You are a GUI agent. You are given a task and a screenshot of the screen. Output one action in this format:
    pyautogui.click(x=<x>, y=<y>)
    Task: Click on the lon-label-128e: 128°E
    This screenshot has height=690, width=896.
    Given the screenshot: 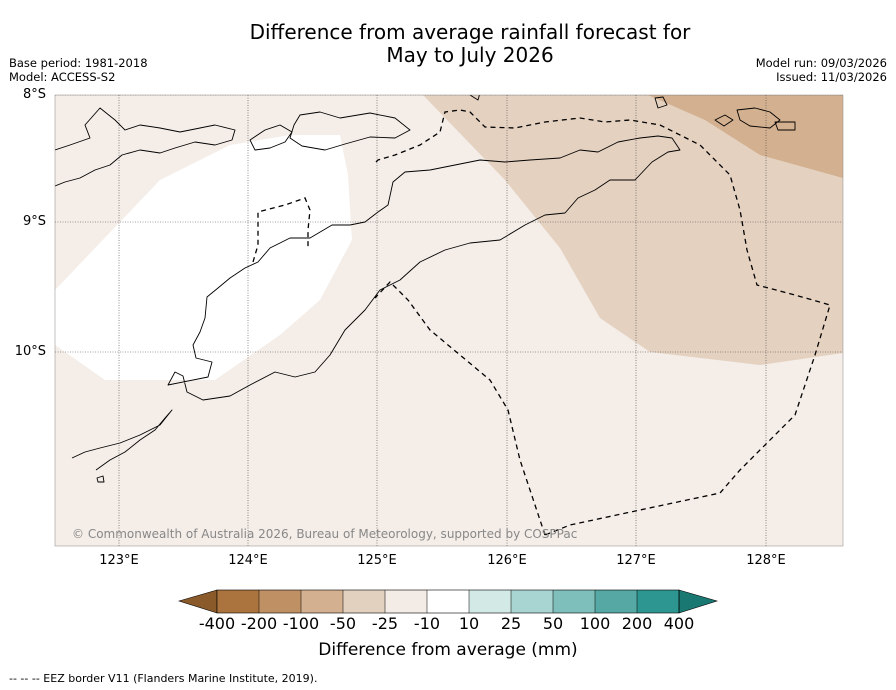 What is the action you would take?
    pyautogui.click(x=766, y=560)
    